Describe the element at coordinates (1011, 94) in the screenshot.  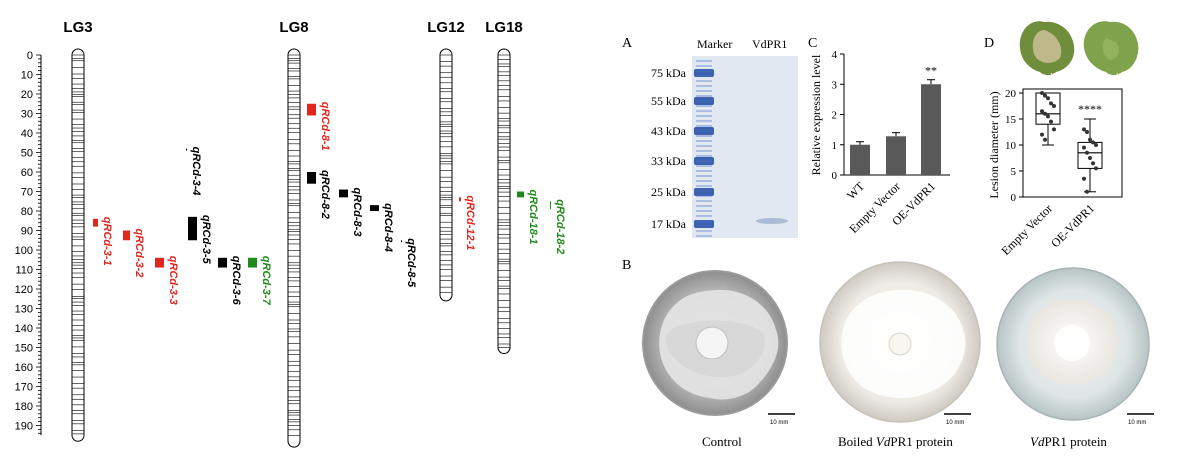
I see `d-y-tick-label: 20` at that location.